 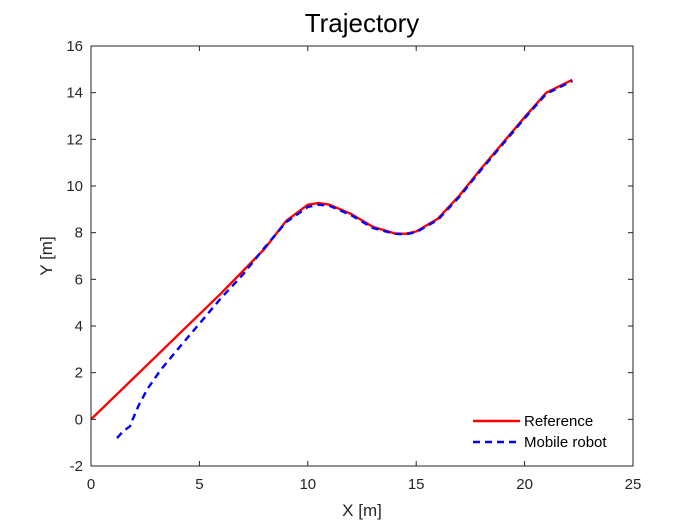 What do you see at coordinates (79, 279) in the screenshot?
I see `y-tick-label: 6` at bounding box center [79, 279].